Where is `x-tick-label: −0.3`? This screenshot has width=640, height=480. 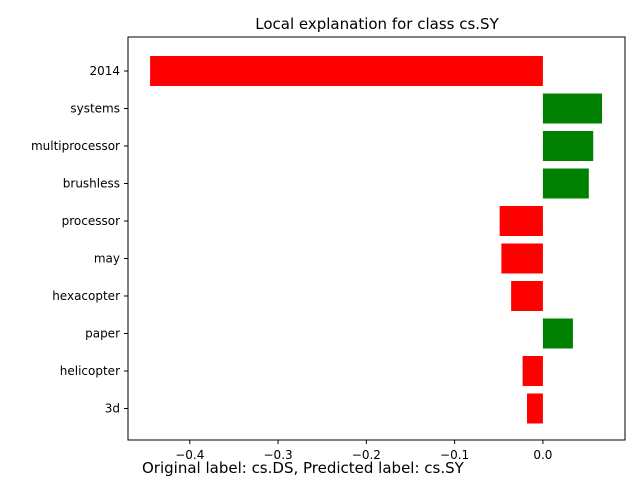 x-tick-label: −0.3 is located at coordinates (278, 455).